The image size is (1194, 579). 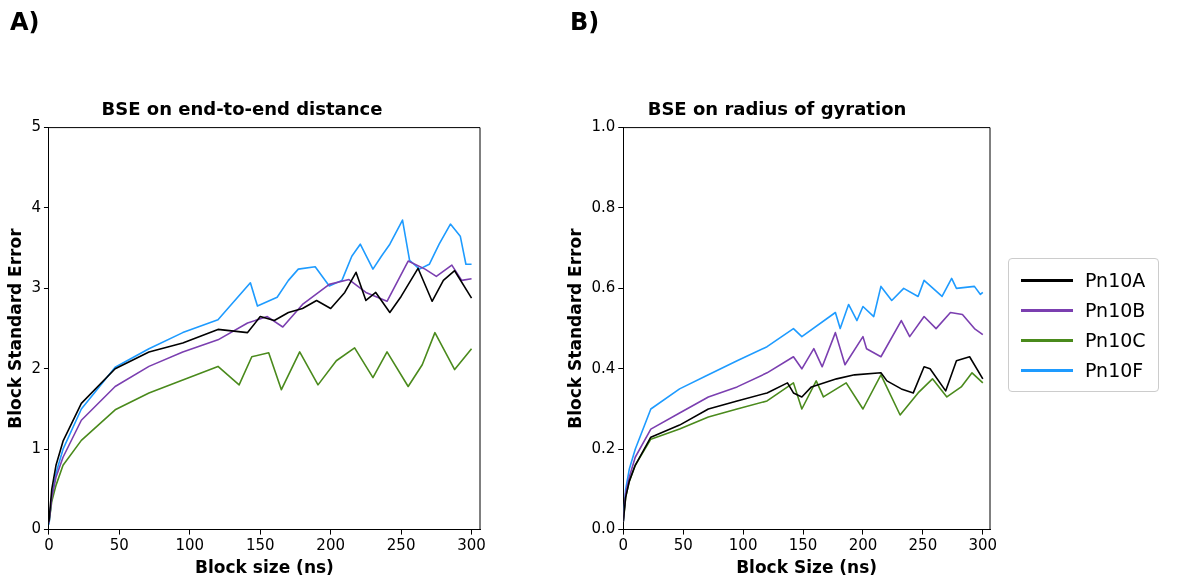 I want to click on y-tick-label: 2, so click(x=36, y=367).